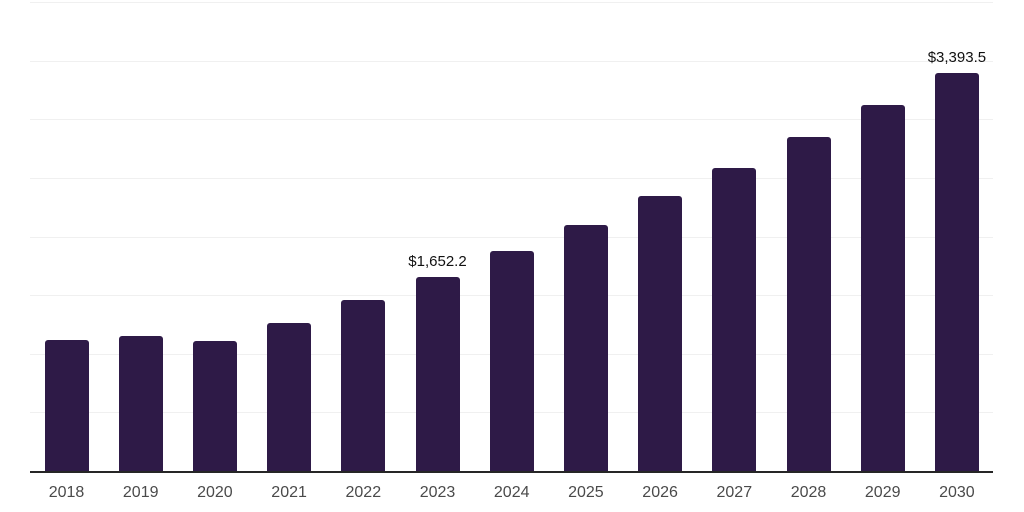 This screenshot has width=1024, height=512. What do you see at coordinates (437, 374) in the screenshot?
I see `bar-2023` at bounding box center [437, 374].